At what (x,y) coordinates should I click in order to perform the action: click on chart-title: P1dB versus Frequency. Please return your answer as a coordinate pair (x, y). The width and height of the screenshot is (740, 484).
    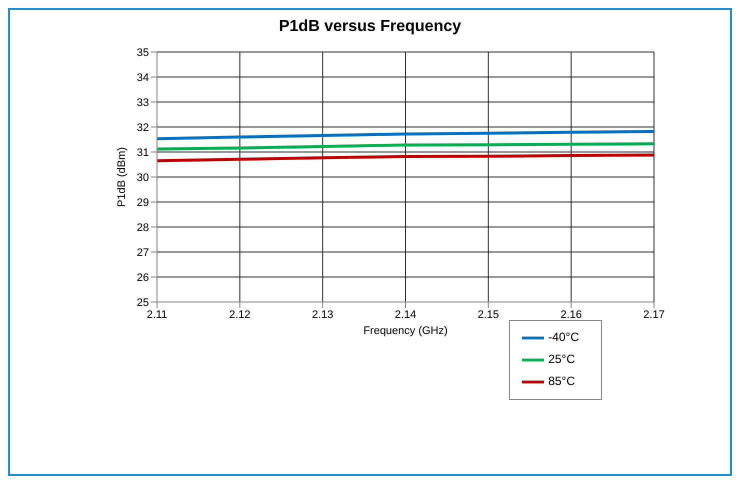
    Looking at the image, I should click on (370, 27).